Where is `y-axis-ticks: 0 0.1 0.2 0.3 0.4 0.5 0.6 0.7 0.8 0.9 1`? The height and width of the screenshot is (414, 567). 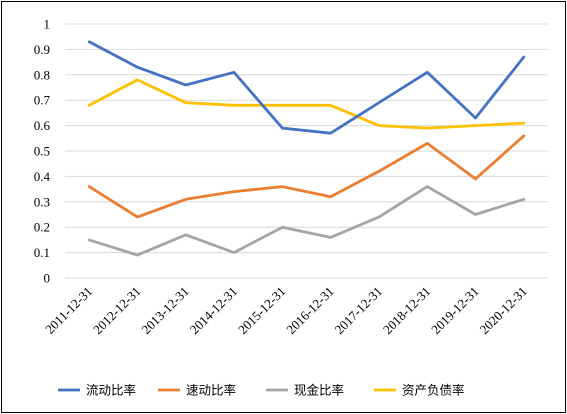 y-axis-ticks: 0 0.1 0.2 0.3 0.4 0.5 0.6 0.7 0.8 0.9 1 is located at coordinates (42, 151).